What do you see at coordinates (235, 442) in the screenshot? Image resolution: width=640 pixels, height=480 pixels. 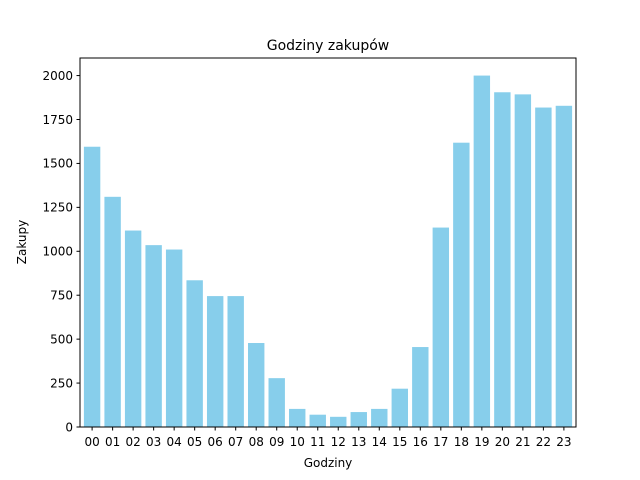 I see `x-tick-label: 07` at bounding box center [235, 442].